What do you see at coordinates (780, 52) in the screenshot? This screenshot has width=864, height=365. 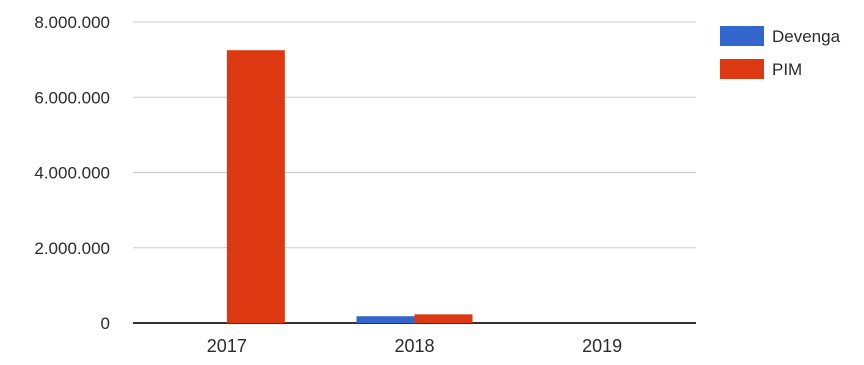 I see `legend: Devenga PIM` at bounding box center [780, 52].